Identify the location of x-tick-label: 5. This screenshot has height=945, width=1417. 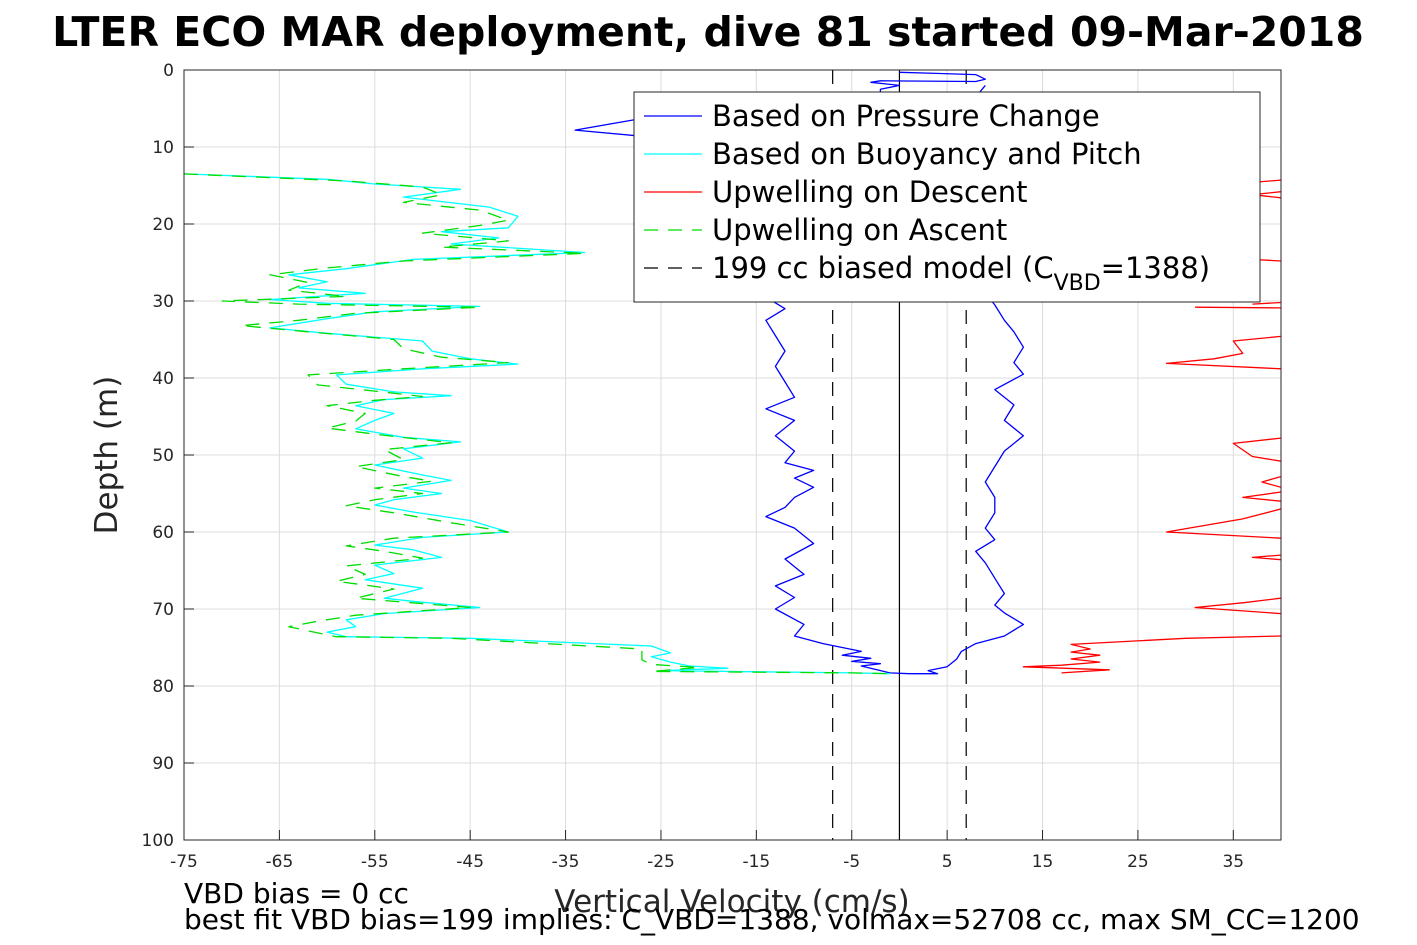
(947, 862).